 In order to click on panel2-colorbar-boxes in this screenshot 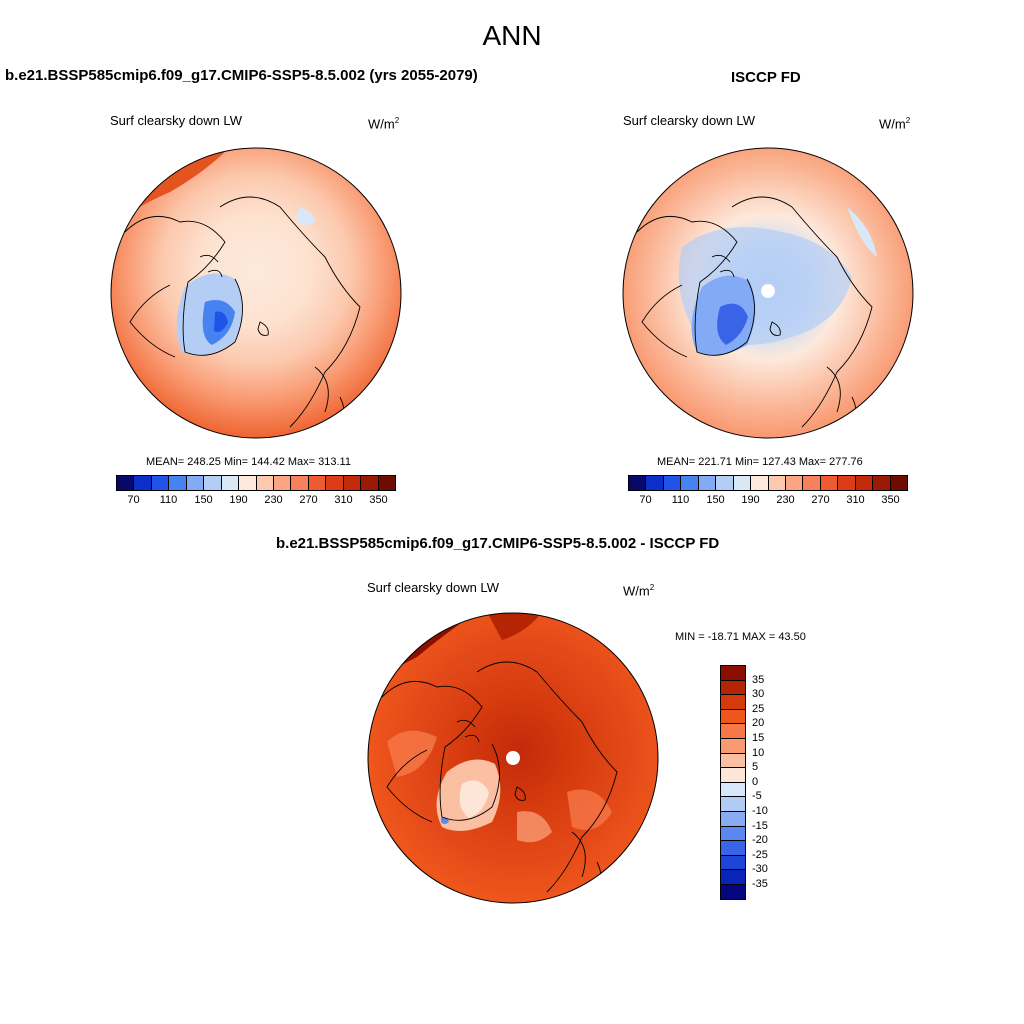, I will do `click(768, 483)`.